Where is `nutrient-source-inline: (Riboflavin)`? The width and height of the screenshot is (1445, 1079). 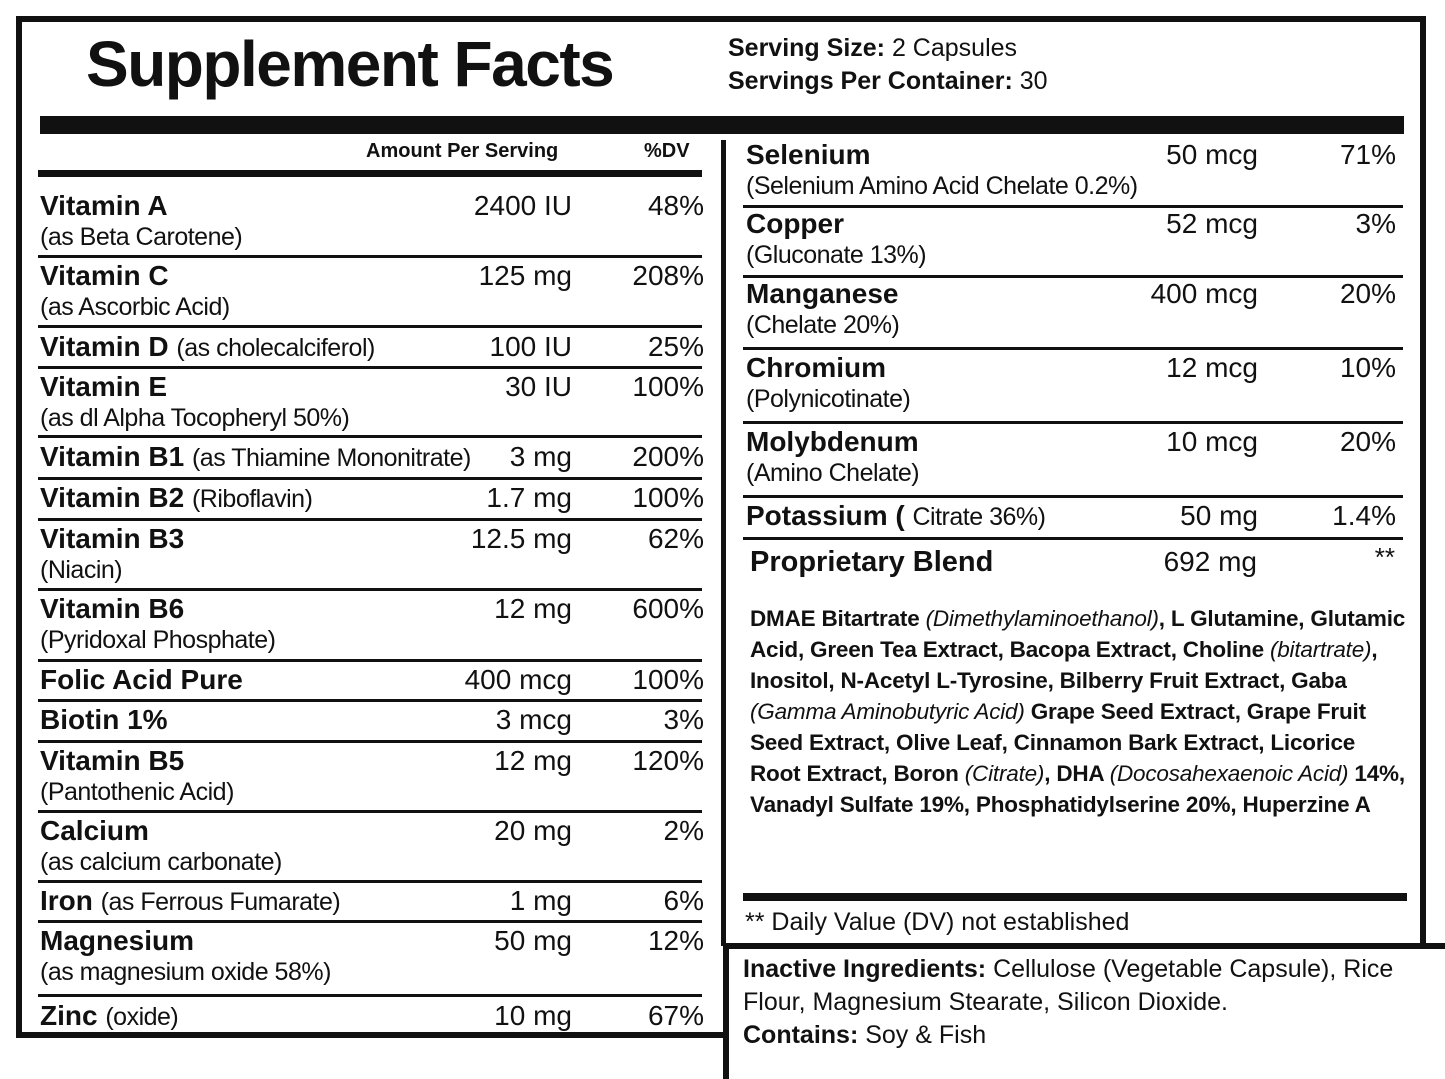
nutrient-source-inline: (Riboflavin) is located at coordinates (252, 499).